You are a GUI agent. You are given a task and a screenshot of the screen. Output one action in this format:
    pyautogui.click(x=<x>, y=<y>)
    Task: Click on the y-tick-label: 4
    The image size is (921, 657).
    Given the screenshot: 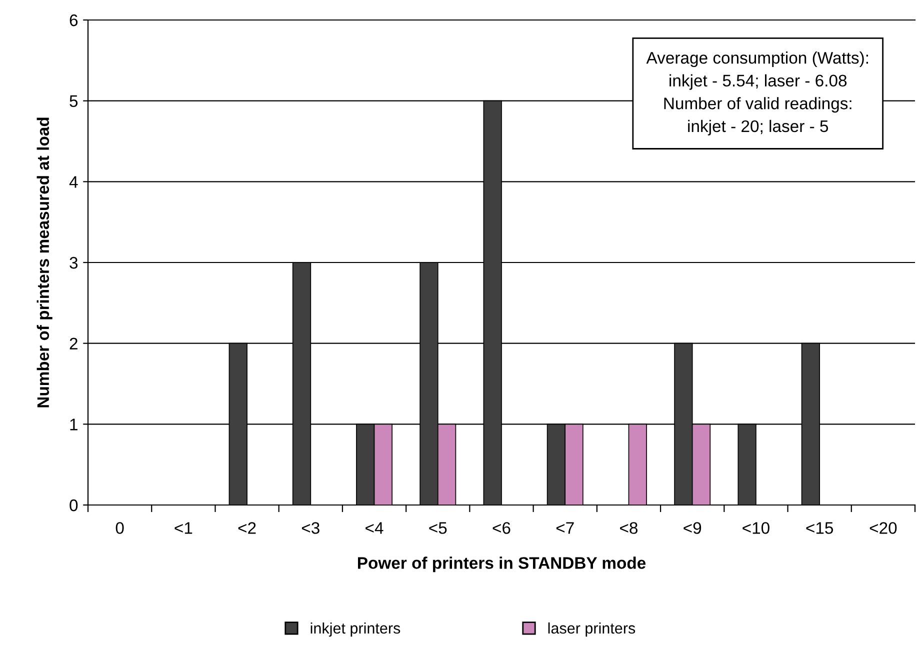 What is the action you would take?
    pyautogui.click(x=73, y=182)
    